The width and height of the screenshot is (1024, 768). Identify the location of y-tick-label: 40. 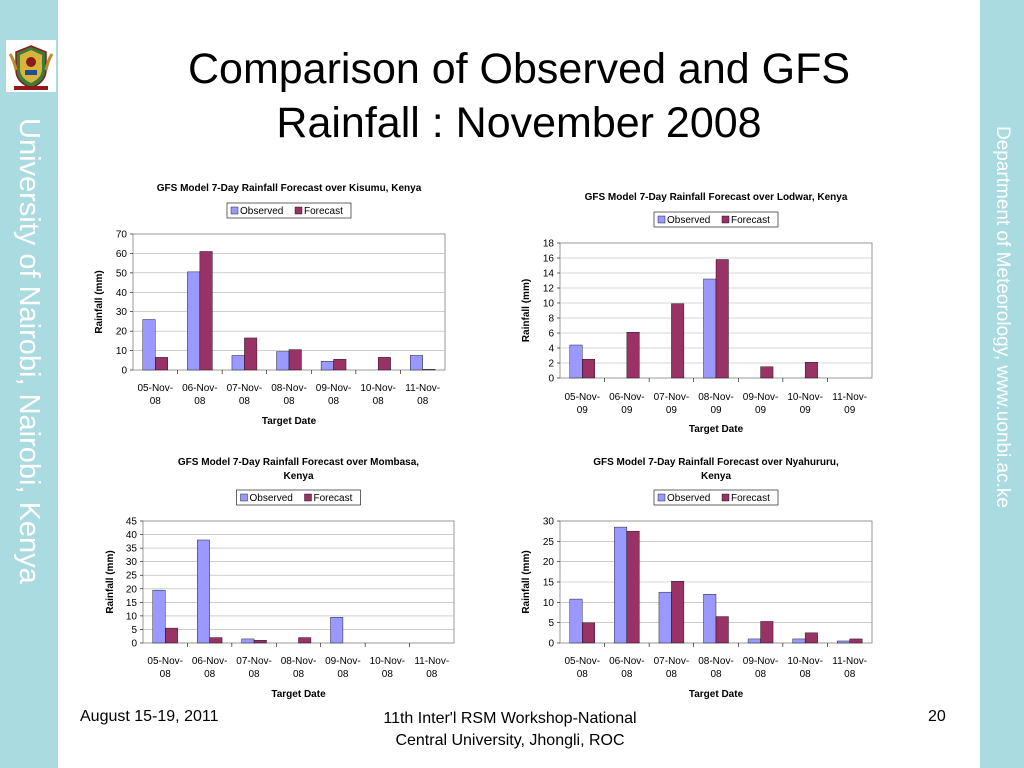
(122, 293).